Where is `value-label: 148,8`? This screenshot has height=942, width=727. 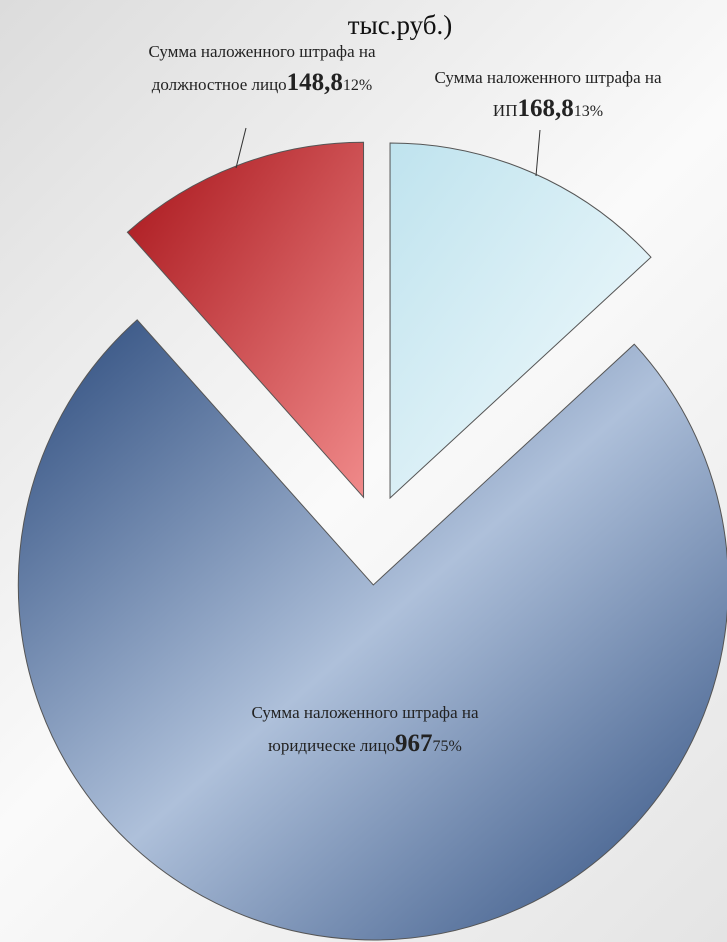
value-label: 148,8 is located at coordinates (314, 82).